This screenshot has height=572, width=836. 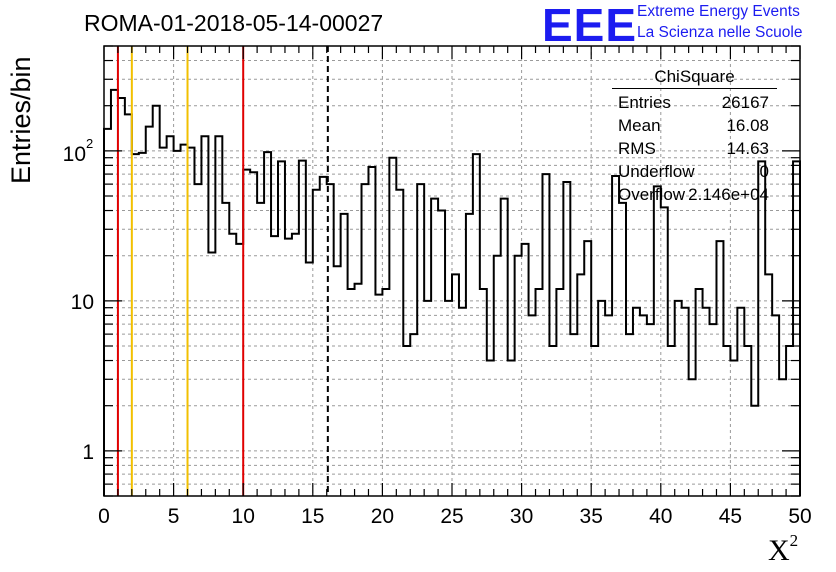 What do you see at coordinates (747, 148) in the screenshot?
I see `stats-value: 14.63` at bounding box center [747, 148].